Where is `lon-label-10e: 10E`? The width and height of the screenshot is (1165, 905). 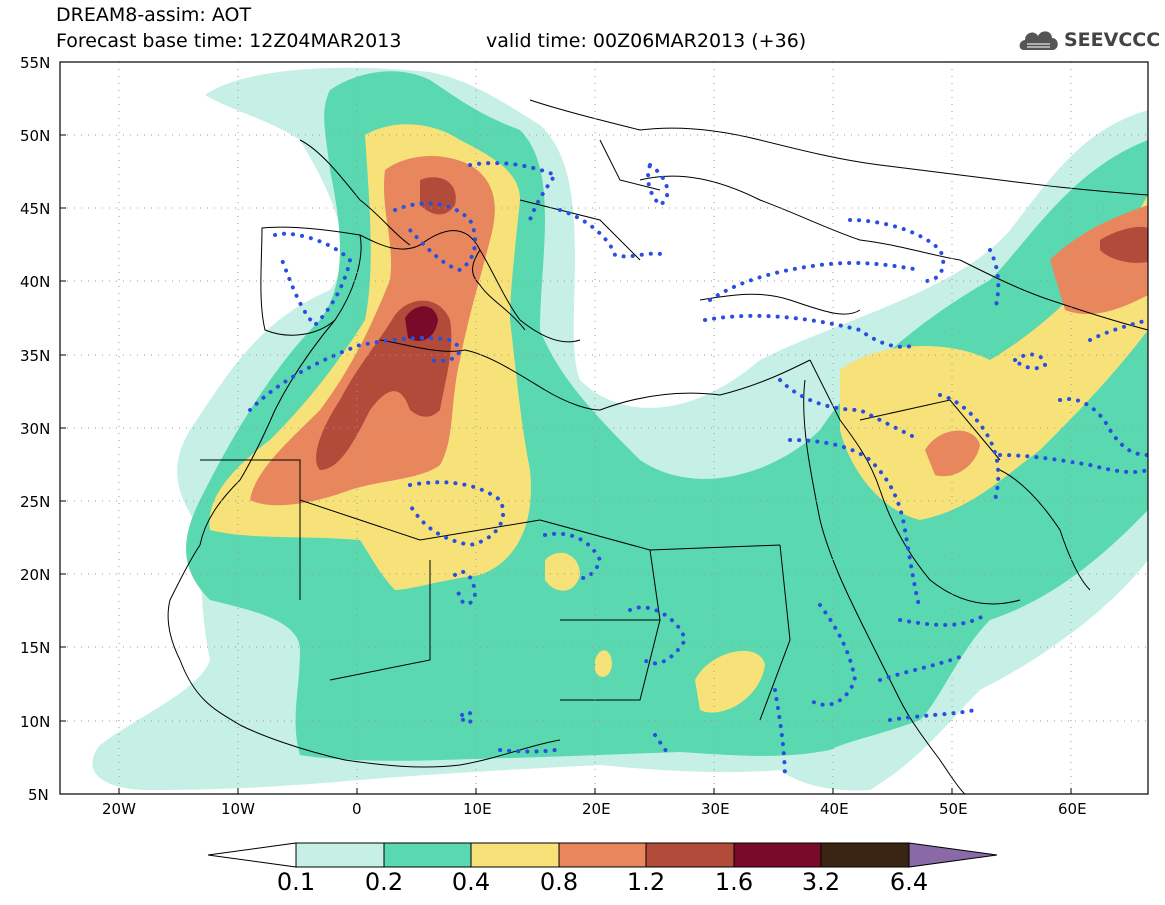 lon-label-10e: 10E is located at coordinates (477, 809).